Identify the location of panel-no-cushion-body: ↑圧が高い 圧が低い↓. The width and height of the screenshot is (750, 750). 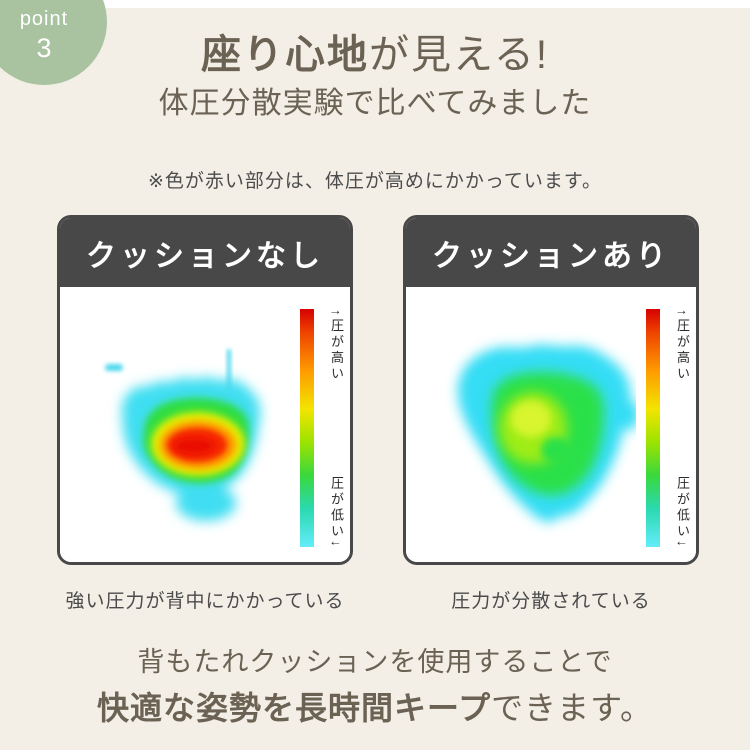
(205, 424).